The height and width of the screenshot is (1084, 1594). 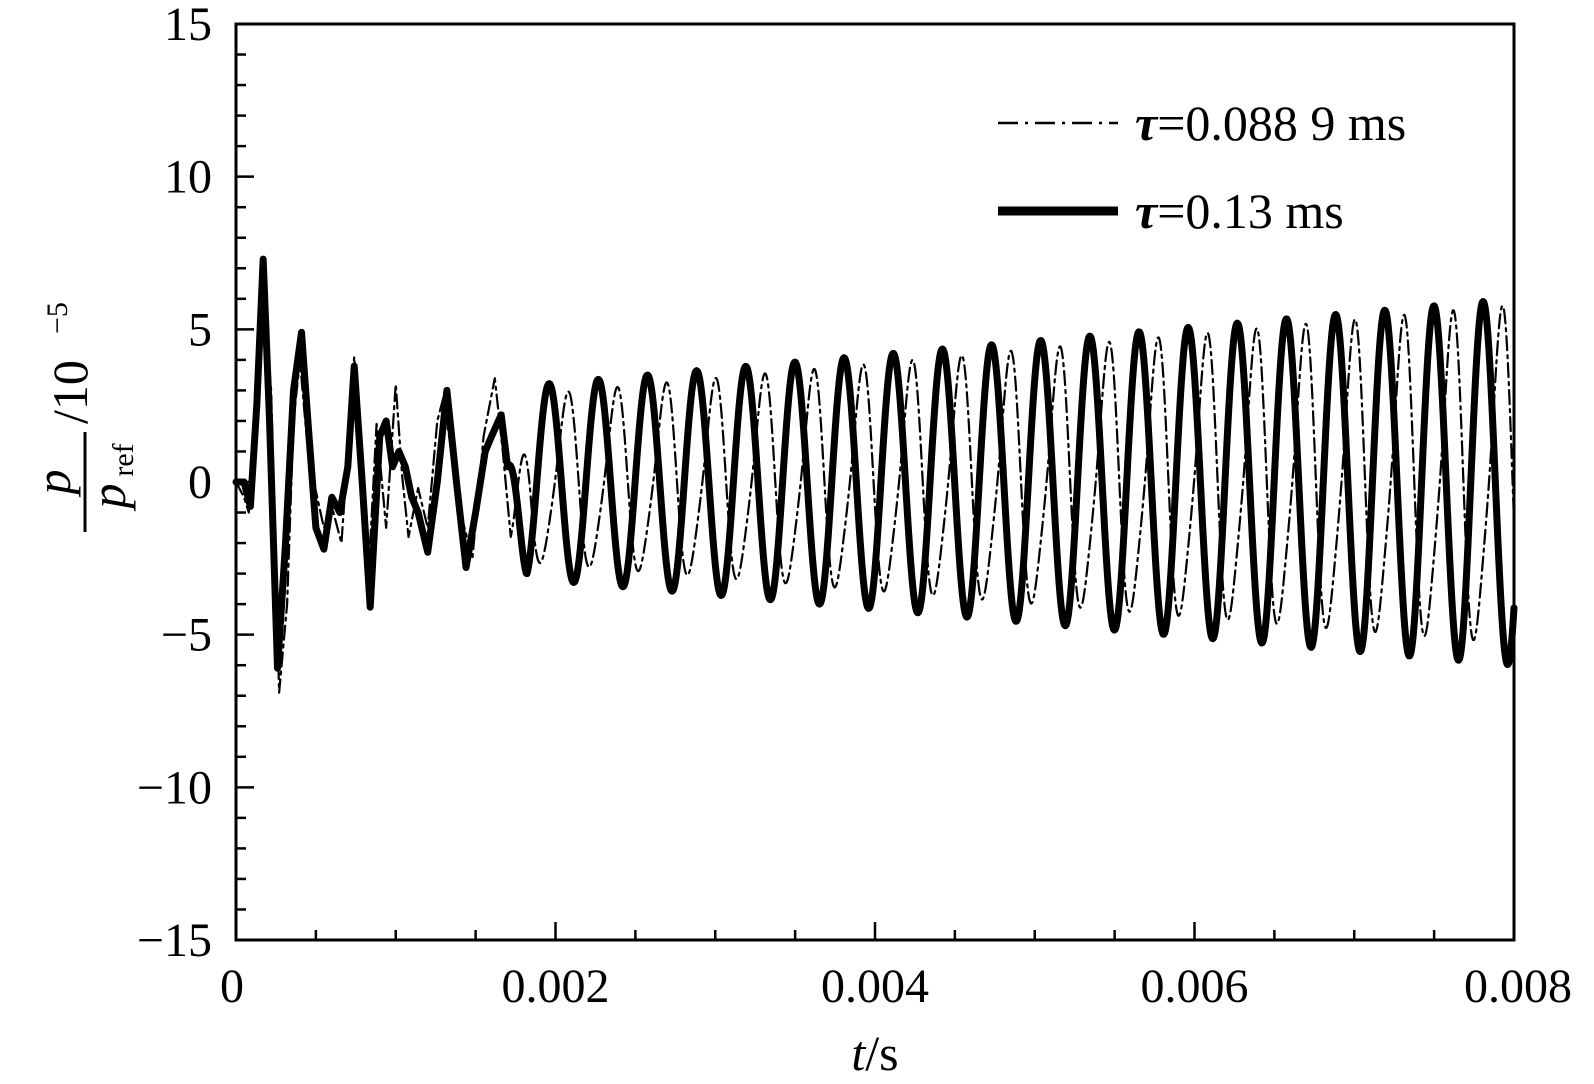 What do you see at coordinates (53, 484) in the screenshot?
I see `y-label-numerator: p` at bounding box center [53, 484].